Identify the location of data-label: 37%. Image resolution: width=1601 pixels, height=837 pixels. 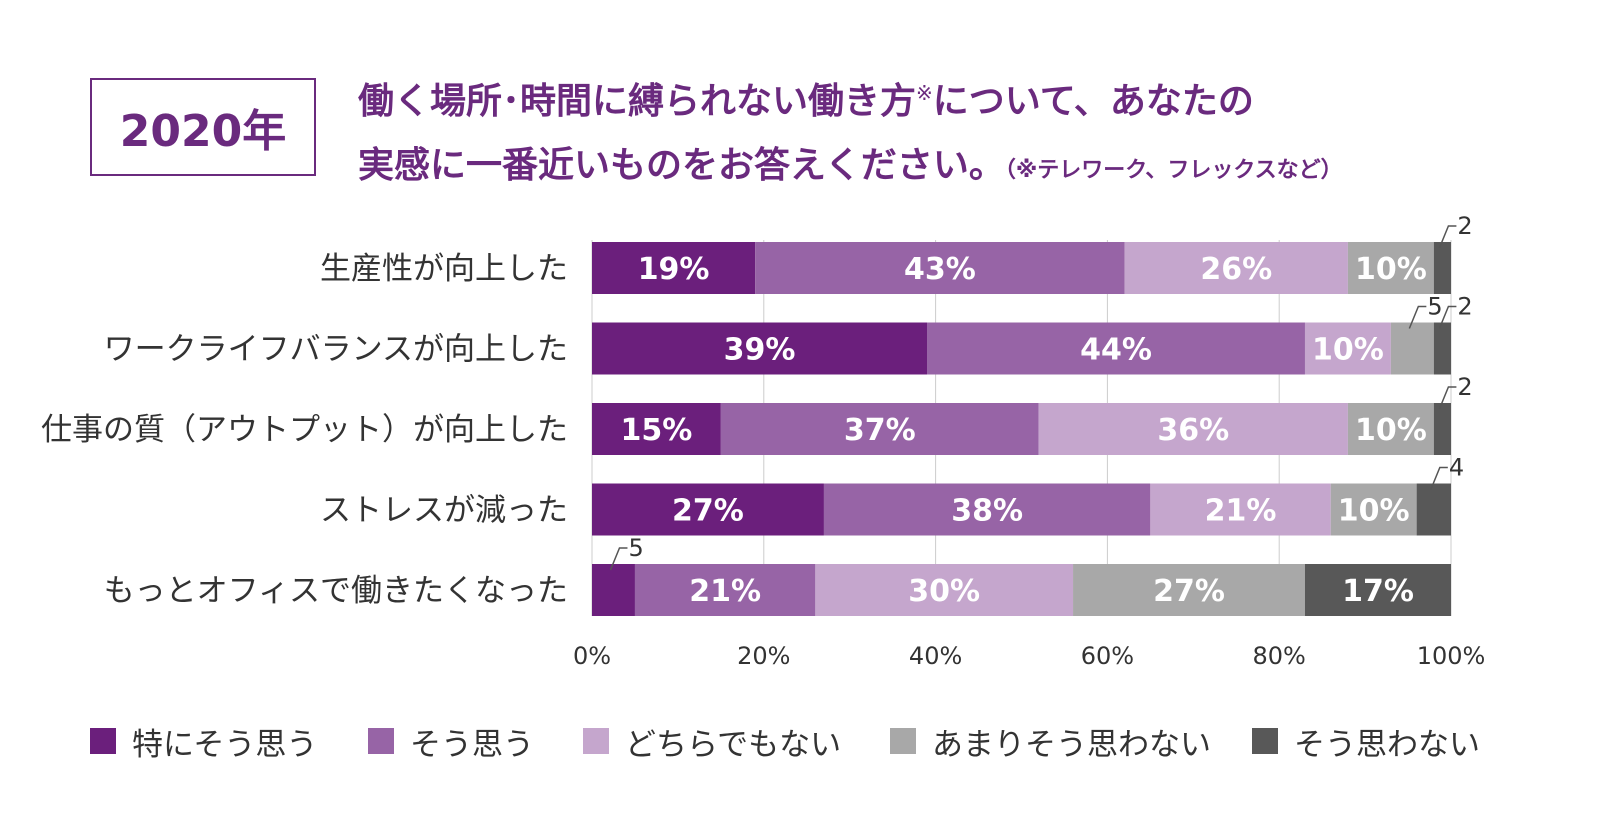
(880, 430).